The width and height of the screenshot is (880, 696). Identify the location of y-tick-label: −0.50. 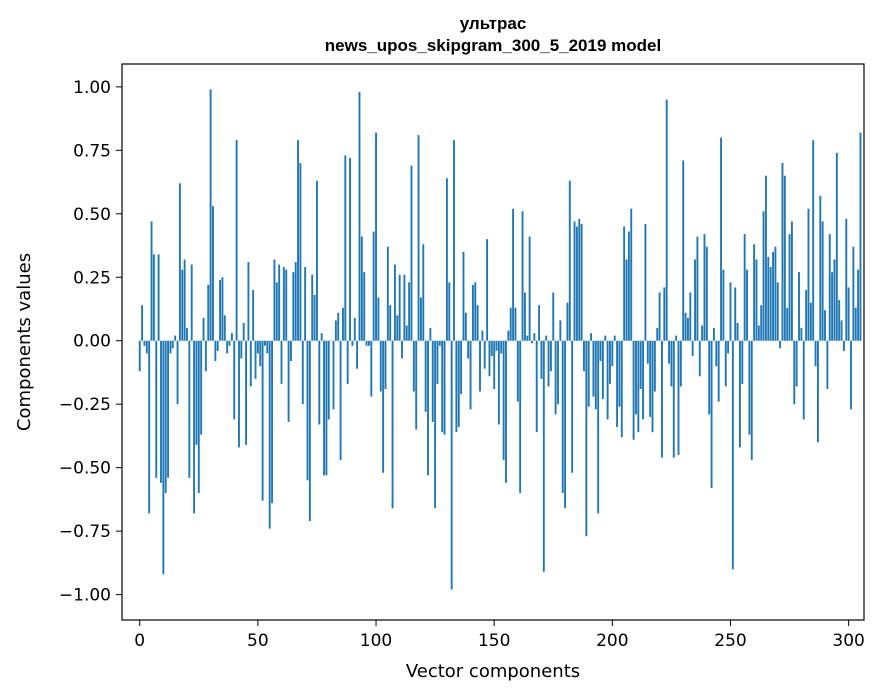
(85, 469).